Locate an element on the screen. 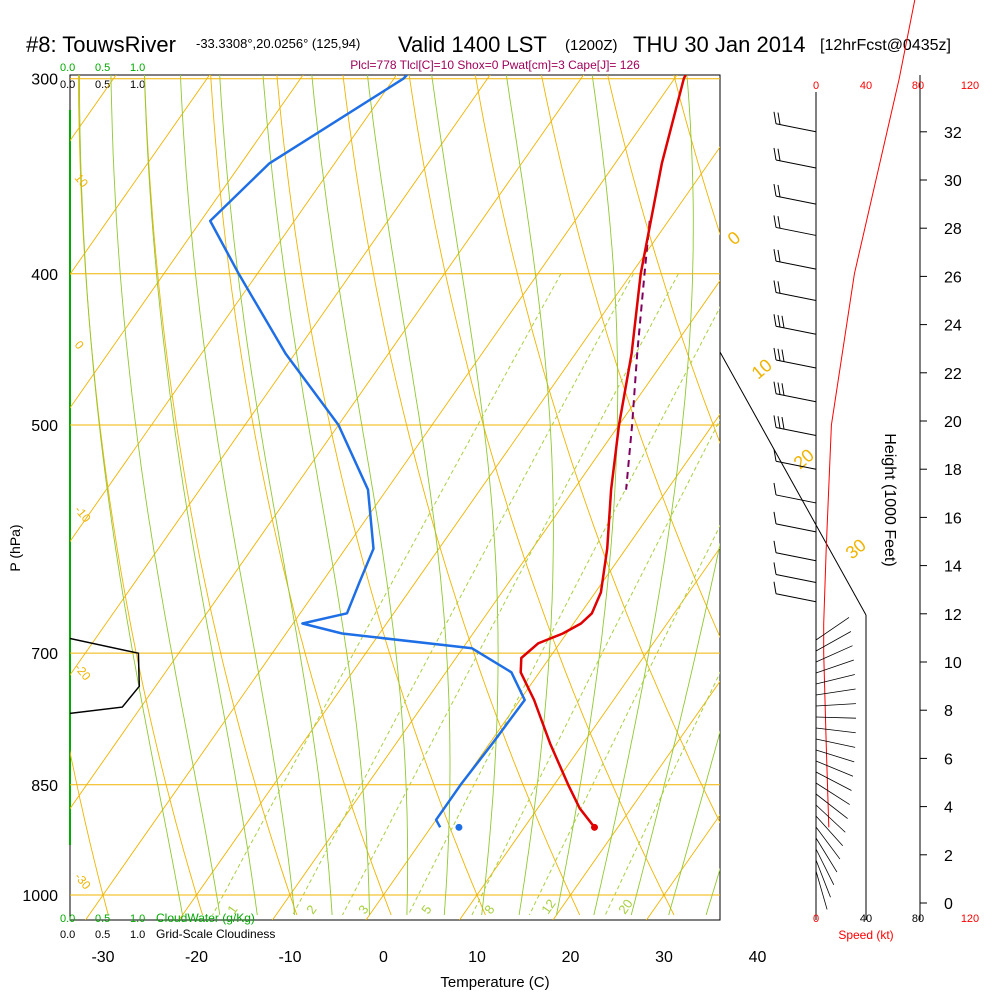 The width and height of the screenshot is (1000, 1000). x-axis-label: Temperature (C) is located at coordinates (494, 982).